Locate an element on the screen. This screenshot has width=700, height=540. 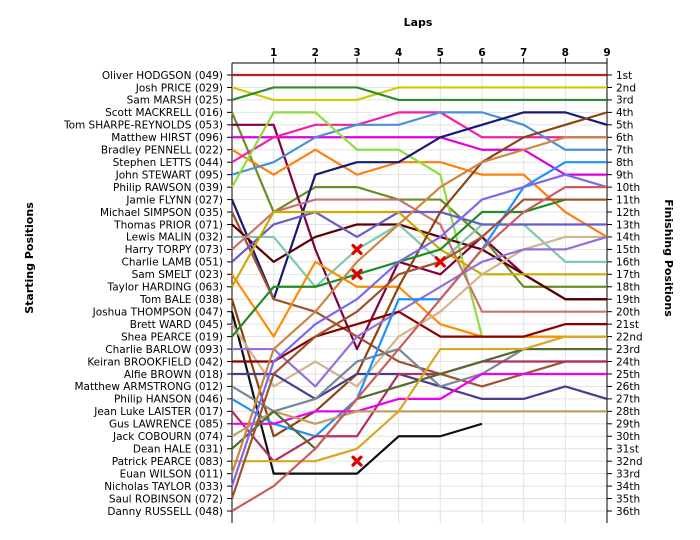
finishing-position-label: 30th is located at coordinates (628, 437).